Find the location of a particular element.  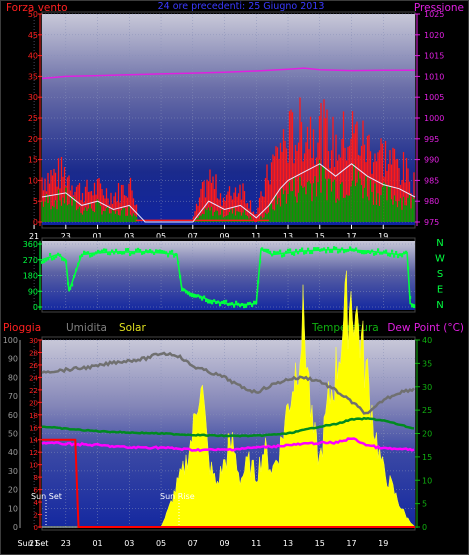

wind-tick-label: 25 is located at coordinates (33, 118).